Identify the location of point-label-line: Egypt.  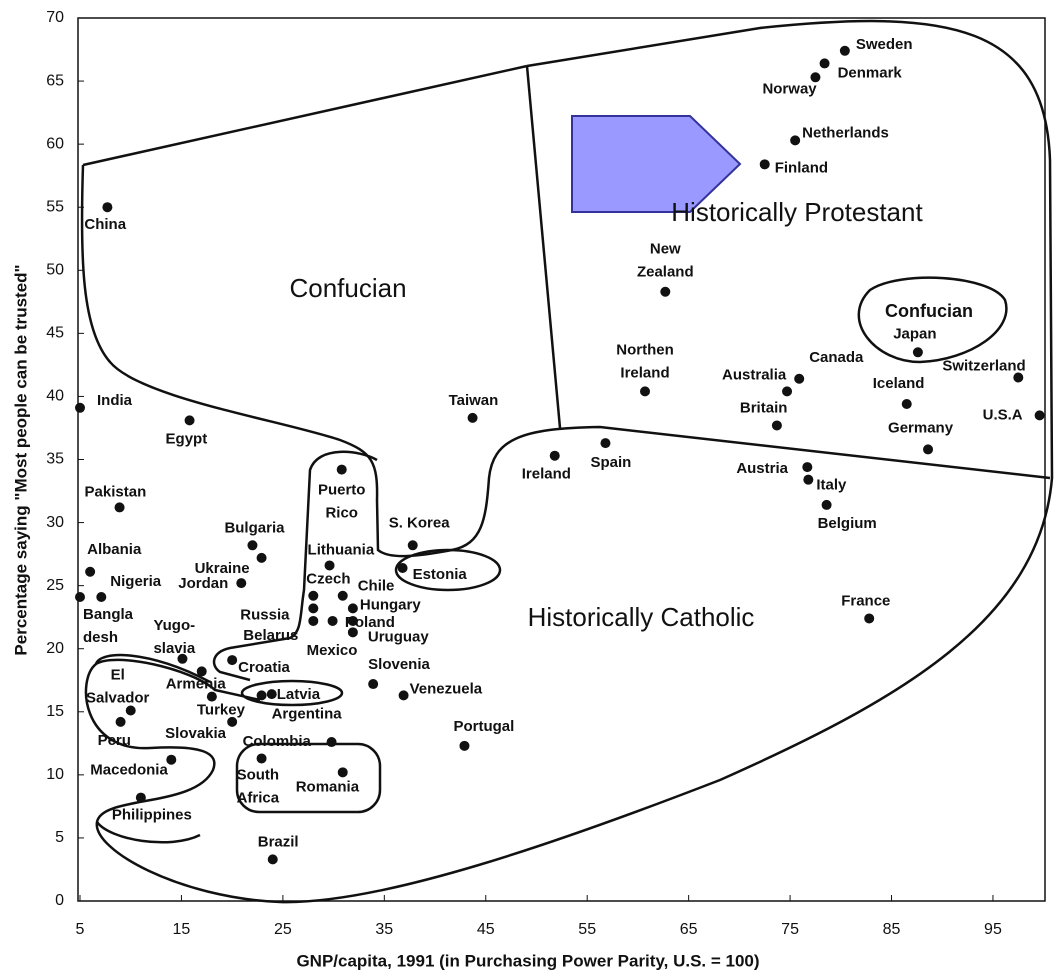
(187, 438).